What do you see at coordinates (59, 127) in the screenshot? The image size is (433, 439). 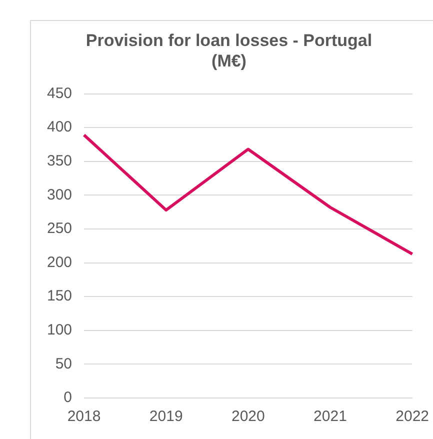 I see `y-tick-label: 400` at bounding box center [59, 127].